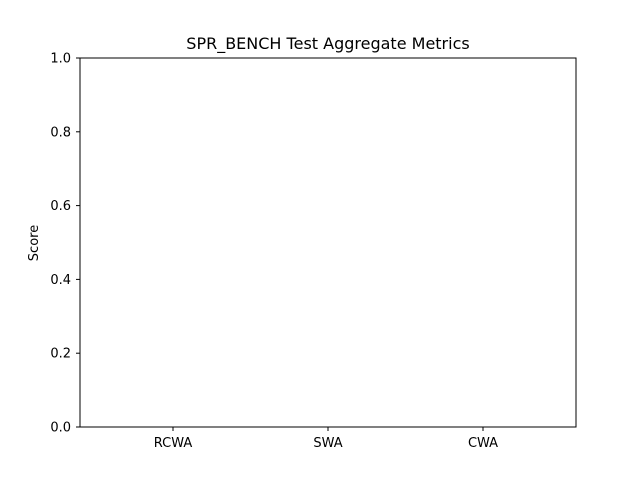  Describe the element at coordinates (60, 59) in the screenshot. I see `y-tick-label: 1.0` at that location.